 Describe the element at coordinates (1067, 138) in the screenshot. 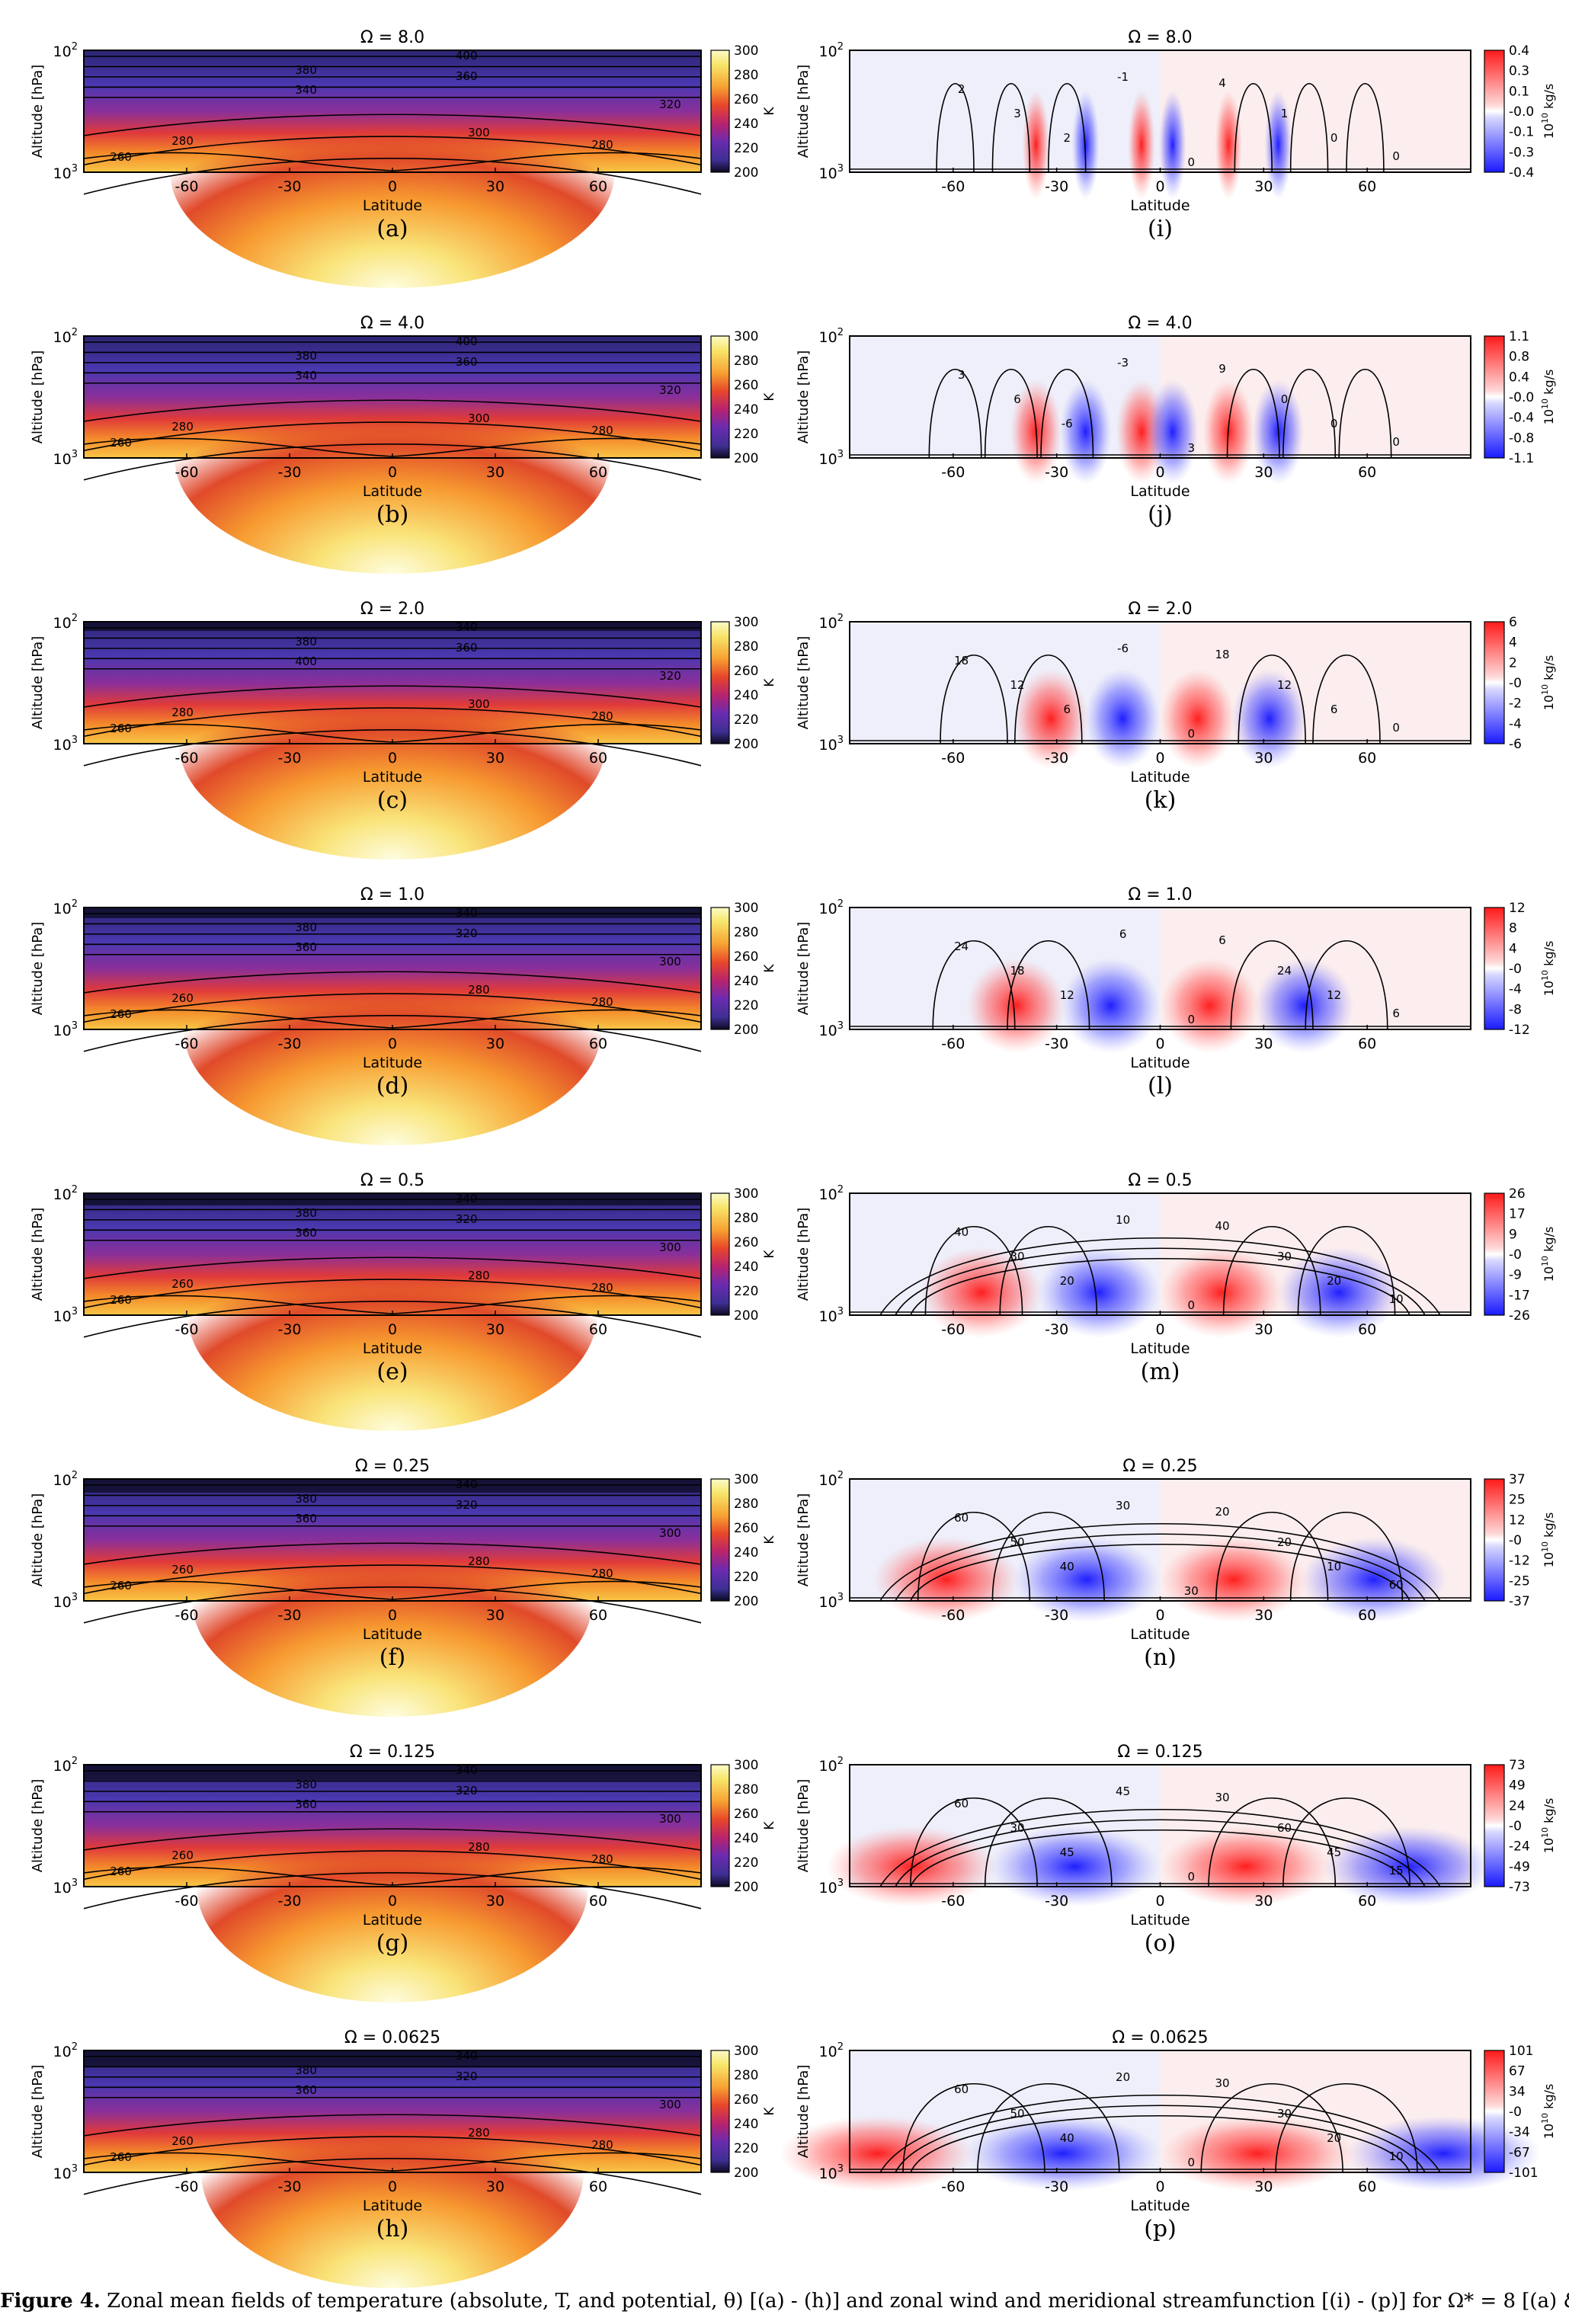

I see `psi-contour-label: 2` at that location.